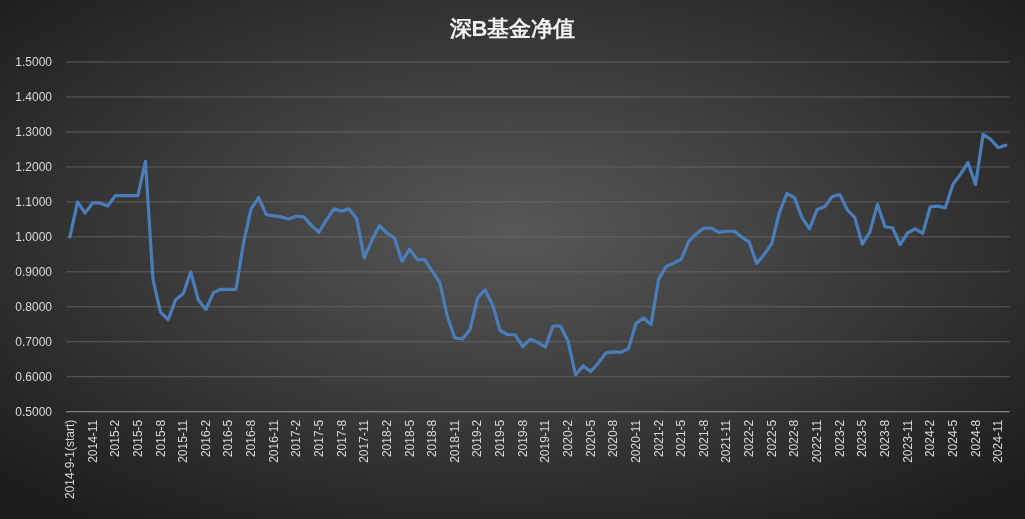 The image size is (1025, 519). I want to click on x-tick-label: 2018-8, so click(432, 438).